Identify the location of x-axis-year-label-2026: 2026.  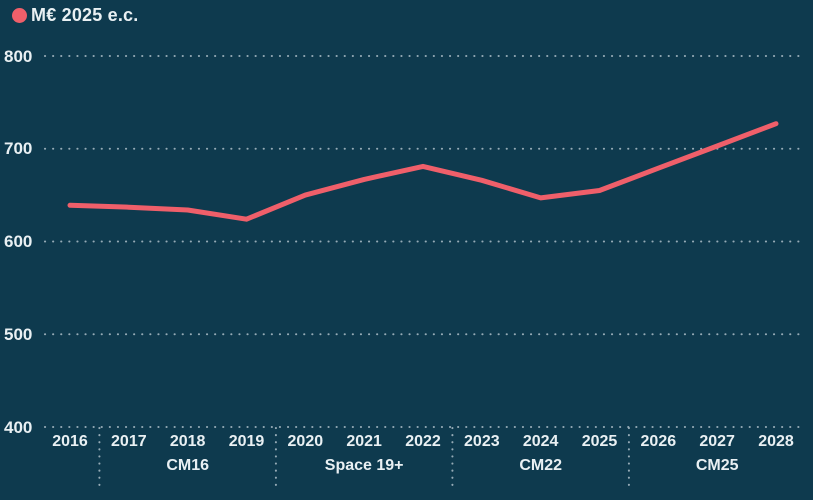
(658, 441).